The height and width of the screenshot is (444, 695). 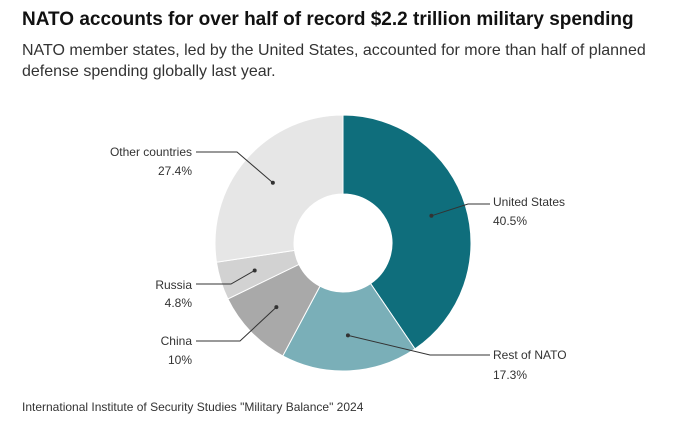 I want to click on leader-line-other-countries, so click(x=235, y=167).